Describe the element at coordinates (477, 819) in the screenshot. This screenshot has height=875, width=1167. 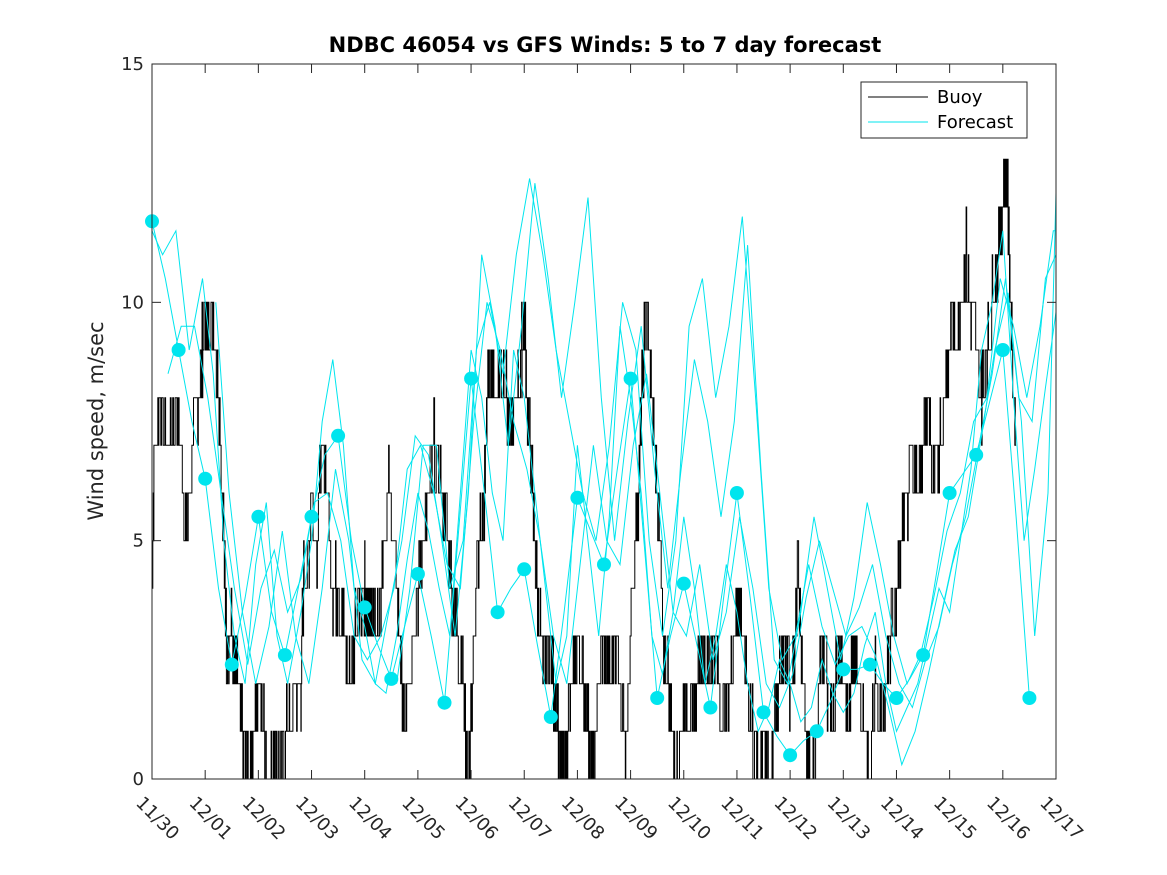
I see `x-tick-label: 12/06` at that location.